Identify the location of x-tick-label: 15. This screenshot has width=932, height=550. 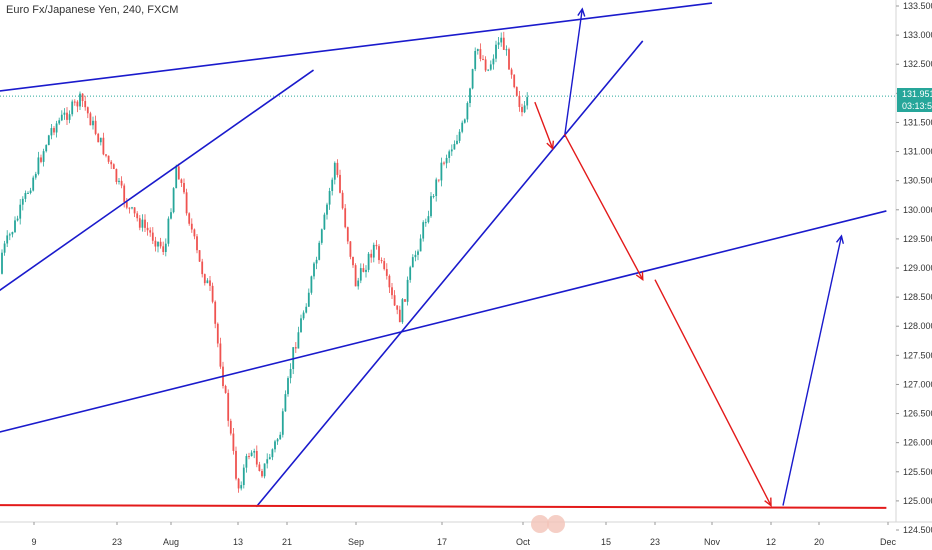
(606, 542).